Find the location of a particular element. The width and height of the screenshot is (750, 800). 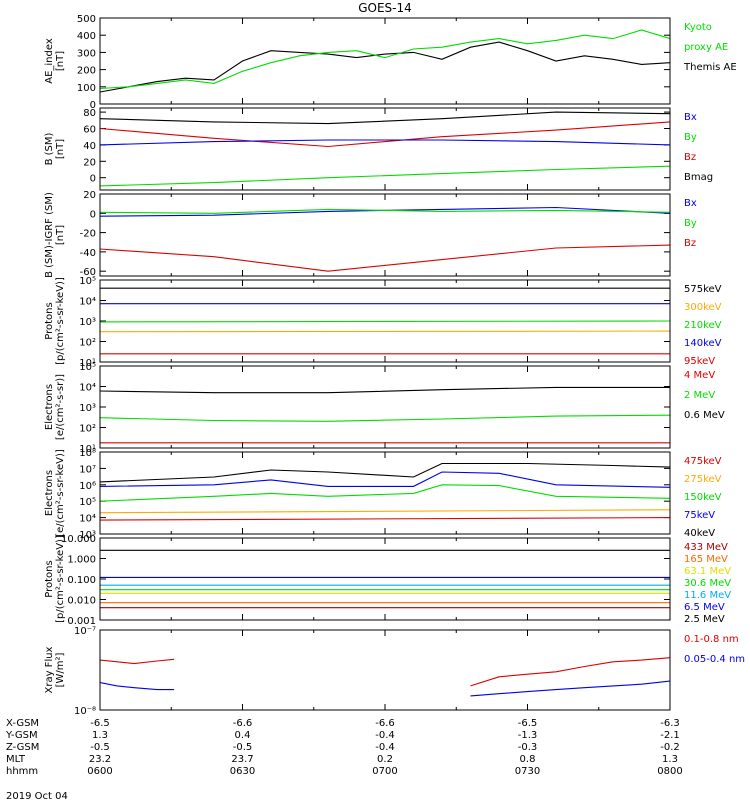

x-row-value: -0.5 is located at coordinates (100, 747).